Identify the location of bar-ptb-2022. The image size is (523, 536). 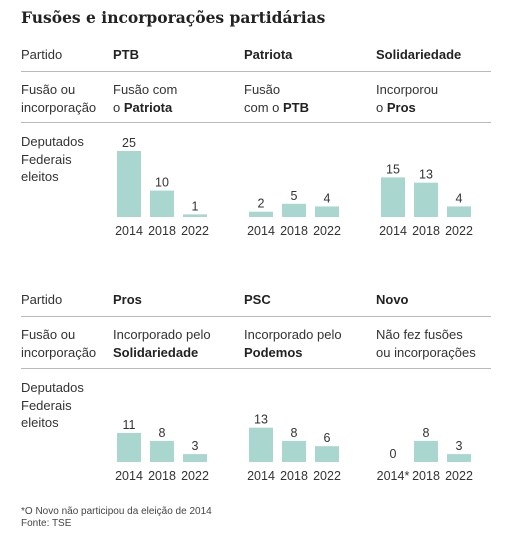
(195, 215).